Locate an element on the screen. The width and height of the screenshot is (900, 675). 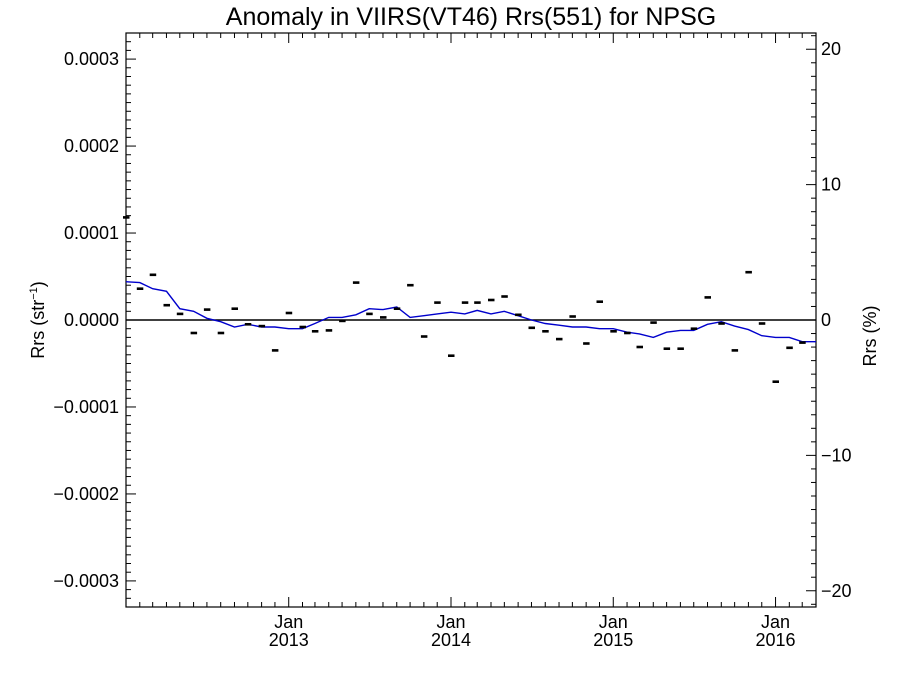
y-axis-right: 20 10 0 −10 −20 is located at coordinates (829, 320).